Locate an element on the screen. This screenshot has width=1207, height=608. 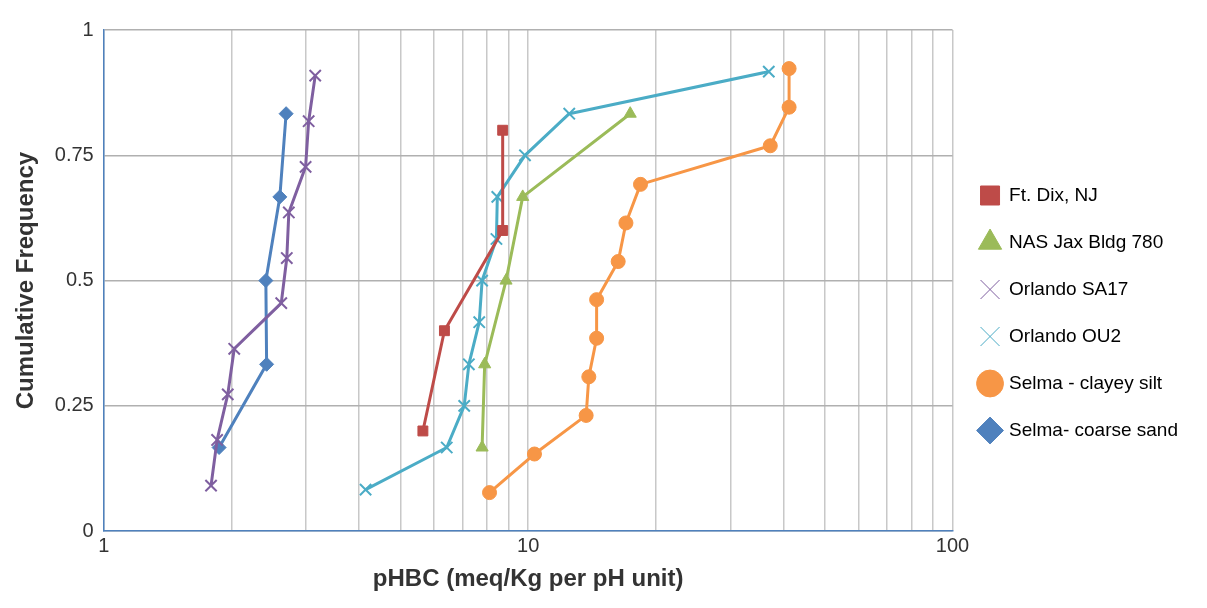
x-tick-label: 1 is located at coordinates (104, 544).